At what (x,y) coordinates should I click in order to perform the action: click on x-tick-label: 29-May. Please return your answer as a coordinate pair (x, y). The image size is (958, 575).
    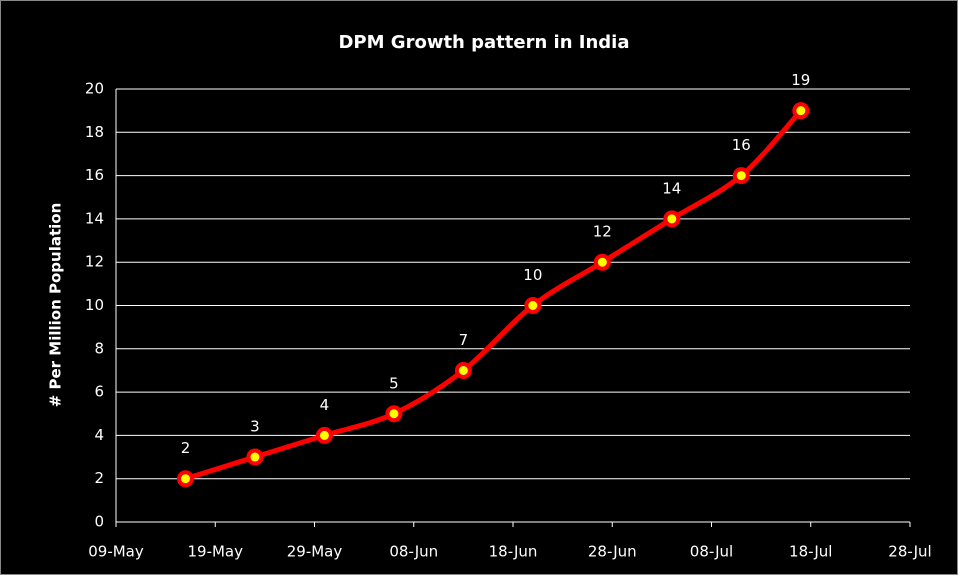
    Looking at the image, I should click on (315, 552).